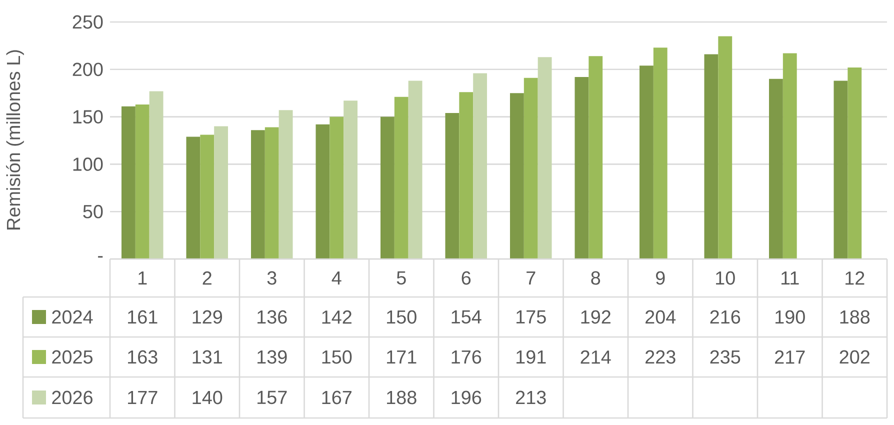 The width and height of the screenshot is (894, 425). I want to click on data-label: 161, so click(143, 317).